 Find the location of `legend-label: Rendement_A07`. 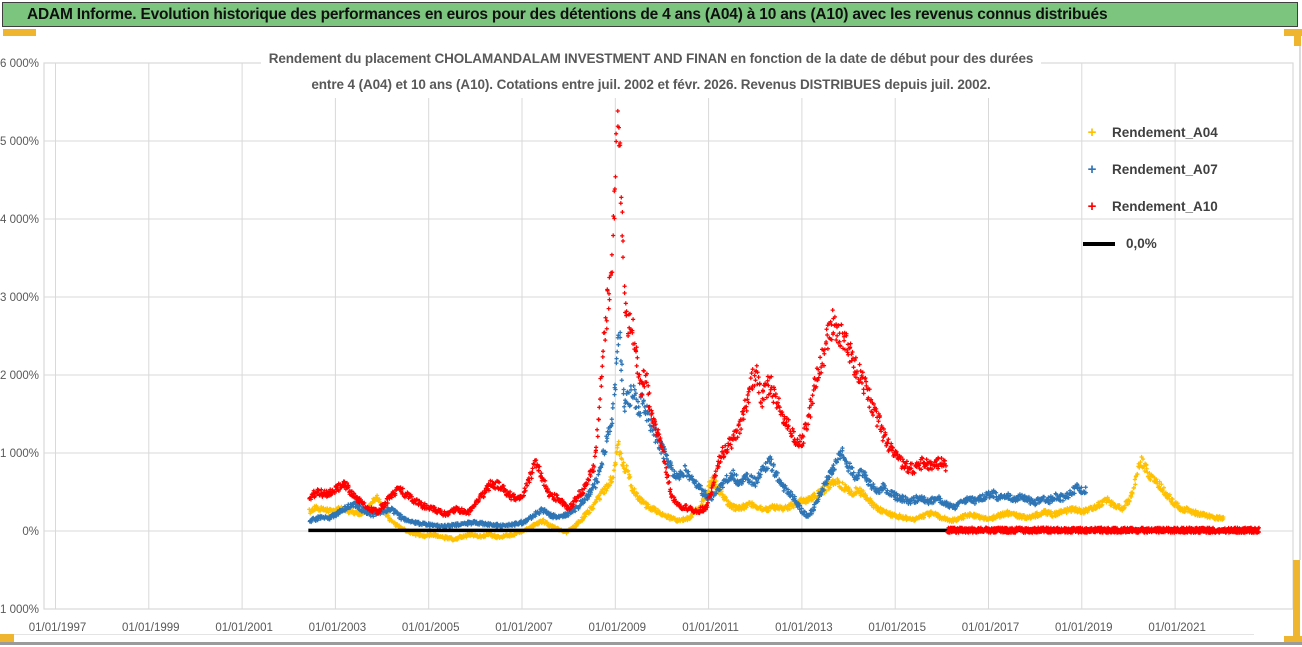

legend-label: Rendement_A07 is located at coordinates (1165, 169).